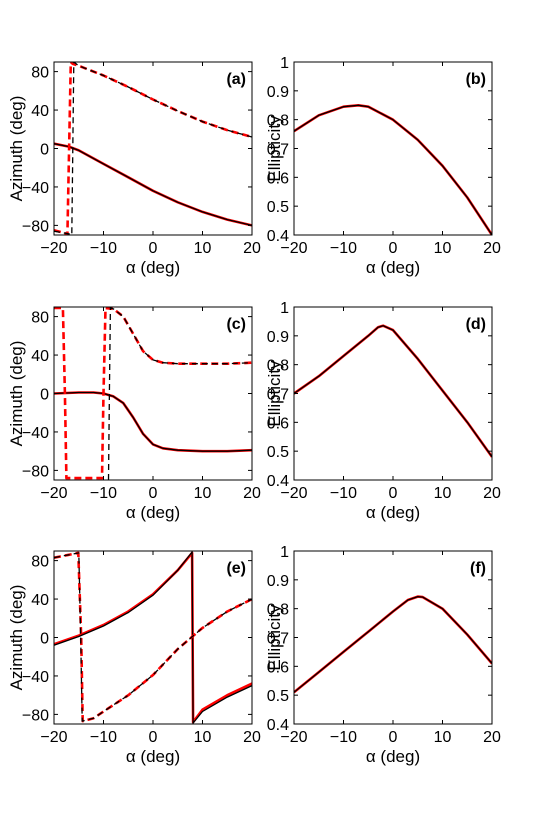  What do you see at coordinates (478, 568) in the screenshot?
I see `panel-label: (f)` at bounding box center [478, 568].